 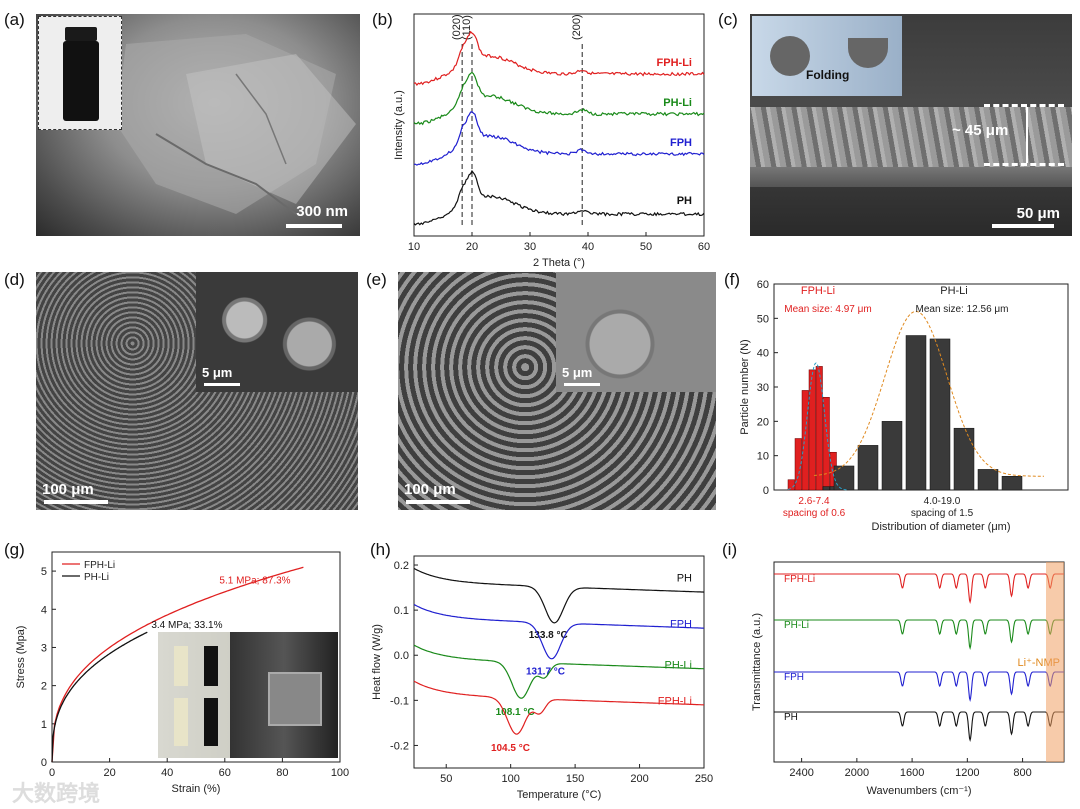 What do you see at coordinates (559, 795) in the screenshot?
I see `dsc-xlabel: Temperature (°C)` at bounding box center [559, 795].